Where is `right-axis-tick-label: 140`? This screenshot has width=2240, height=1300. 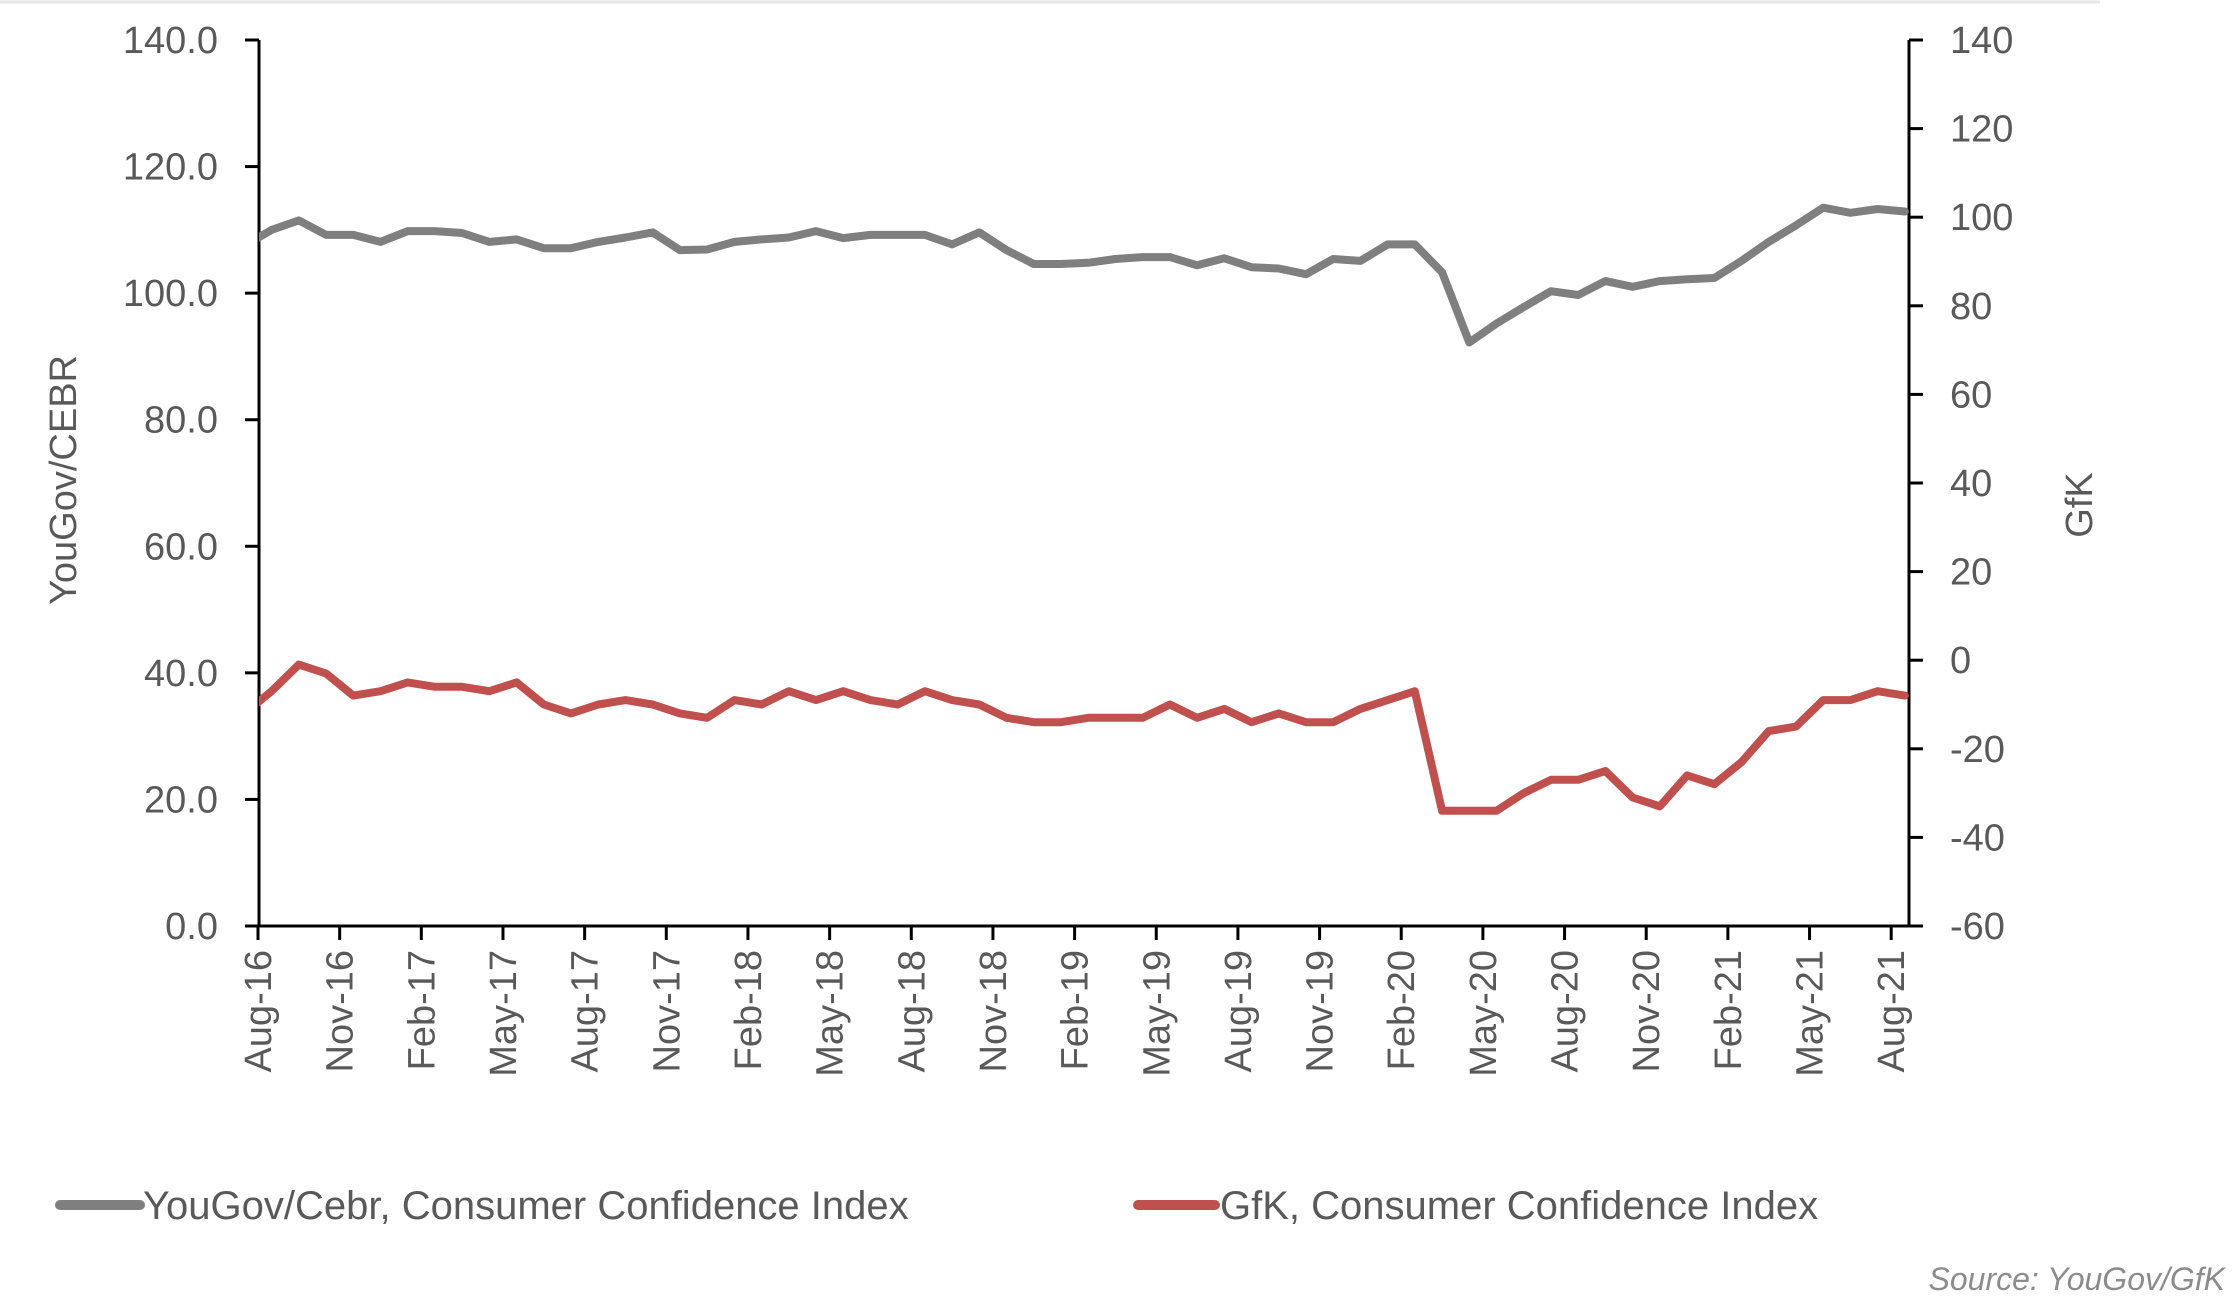
right-axis-tick-label: 140 is located at coordinates (1981, 41).